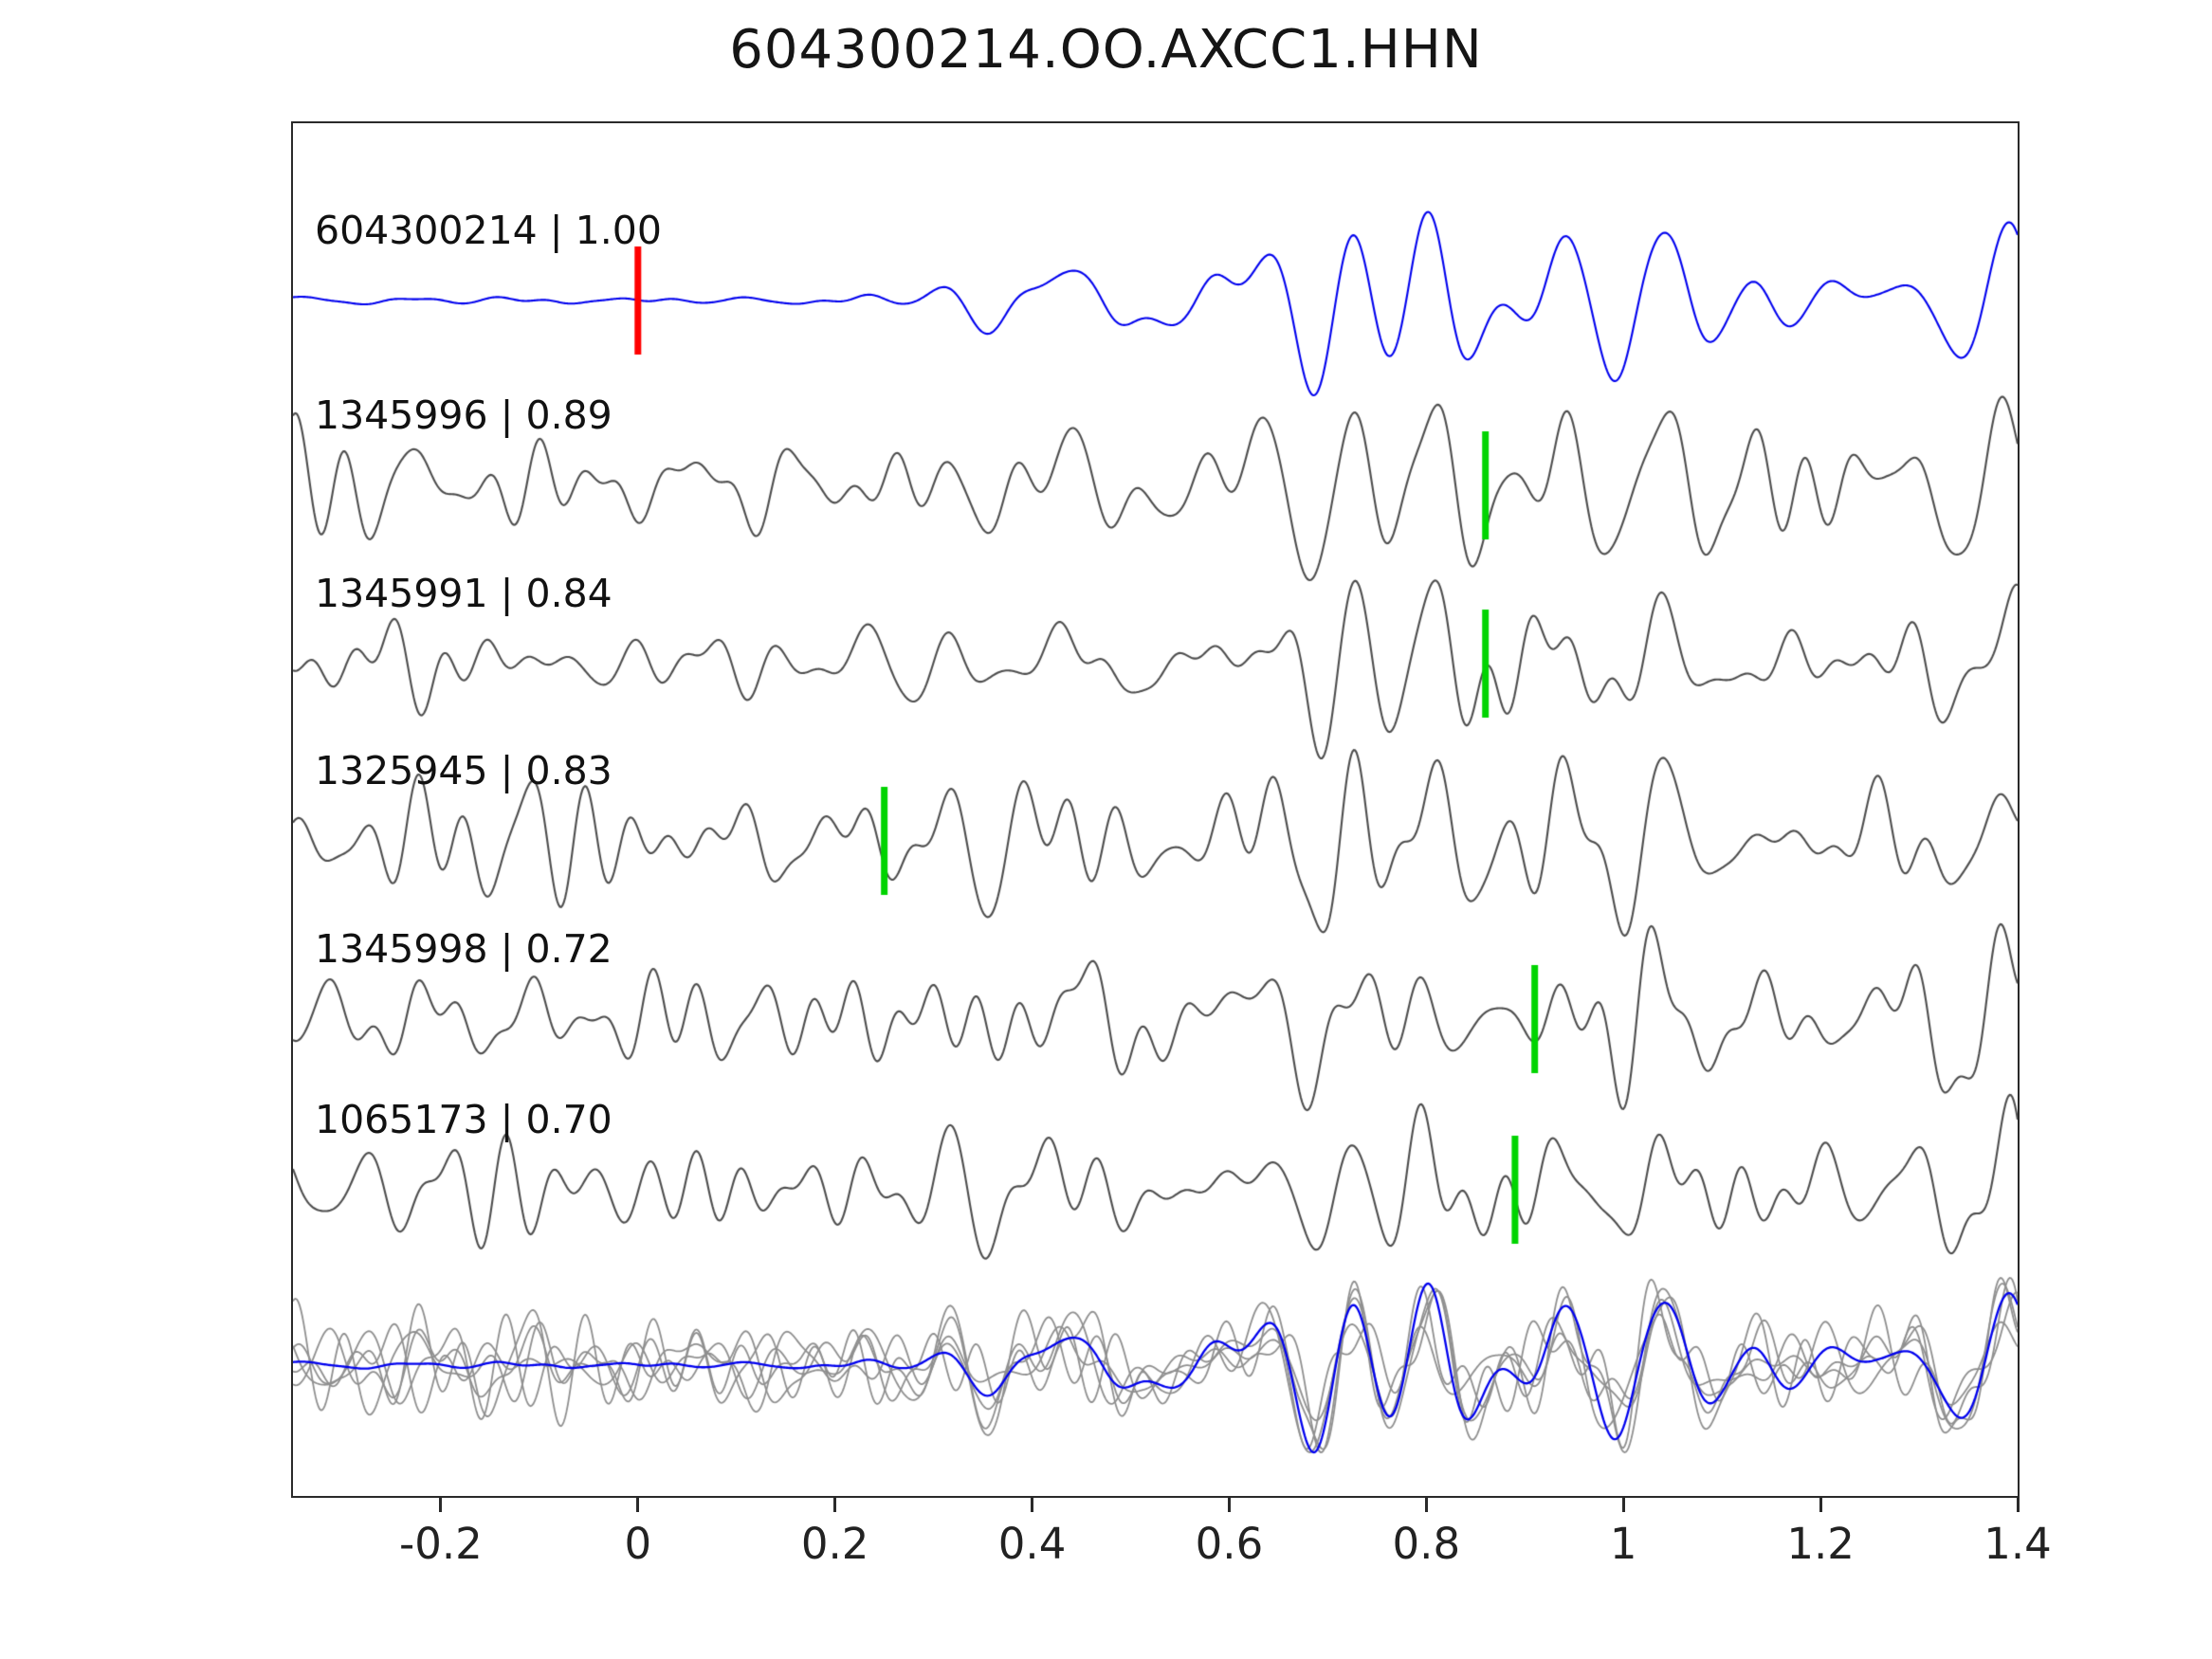 The width and height of the screenshot is (2212, 1659). What do you see at coordinates (1106, 50) in the screenshot?
I see `chart-title: 604300214.OO.AXCC1.HHN` at bounding box center [1106, 50].